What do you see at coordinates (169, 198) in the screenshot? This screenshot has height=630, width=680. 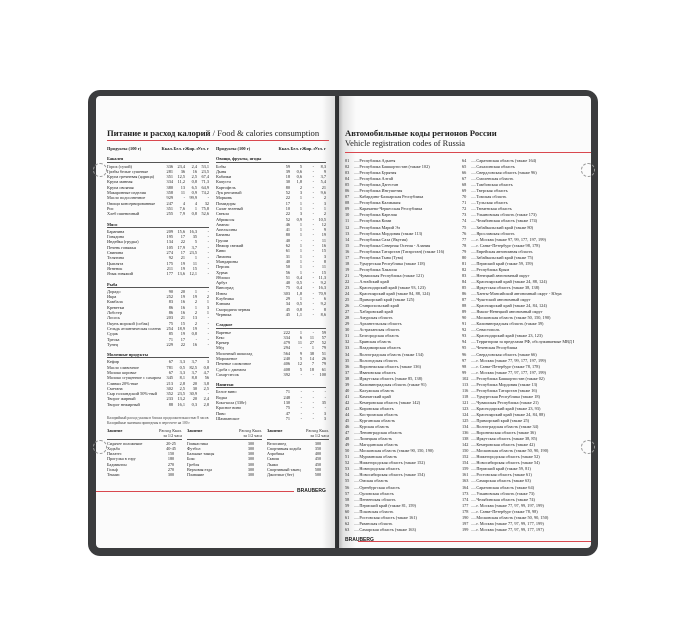 I see `value-cell: 929` at bounding box center [169, 198].